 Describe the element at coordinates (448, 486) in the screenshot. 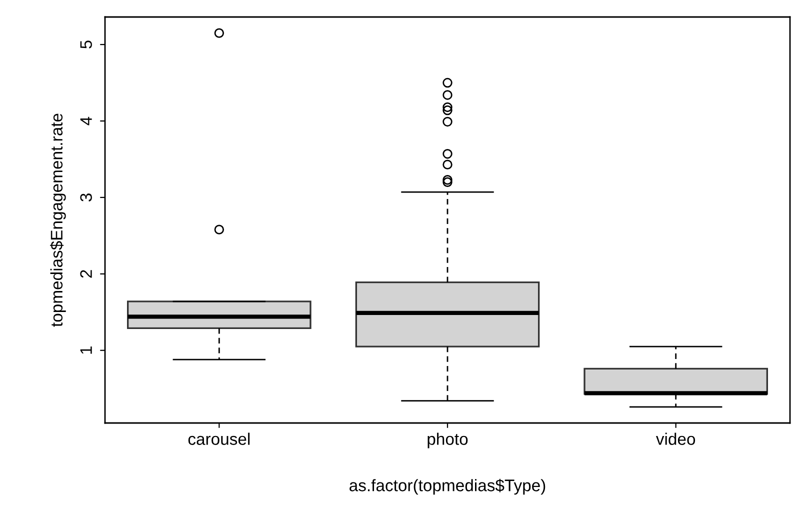

I see `x-axis-title: as.factor(topmedias$Type)` at that location.